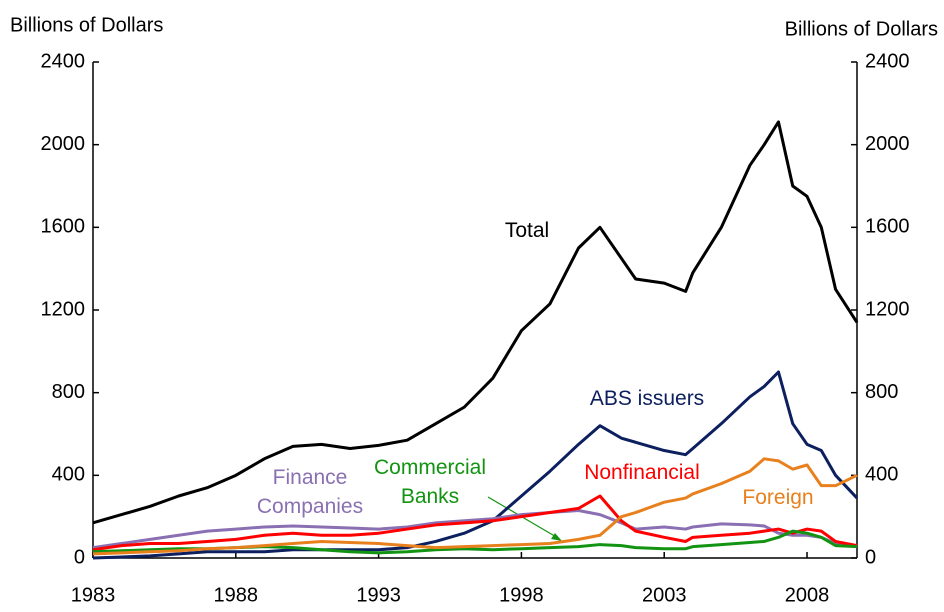 The width and height of the screenshot is (944, 612). What do you see at coordinates (861, 29) in the screenshot?
I see `y2-axis-label: Billions of Dollars` at bounding box center [861, 29].